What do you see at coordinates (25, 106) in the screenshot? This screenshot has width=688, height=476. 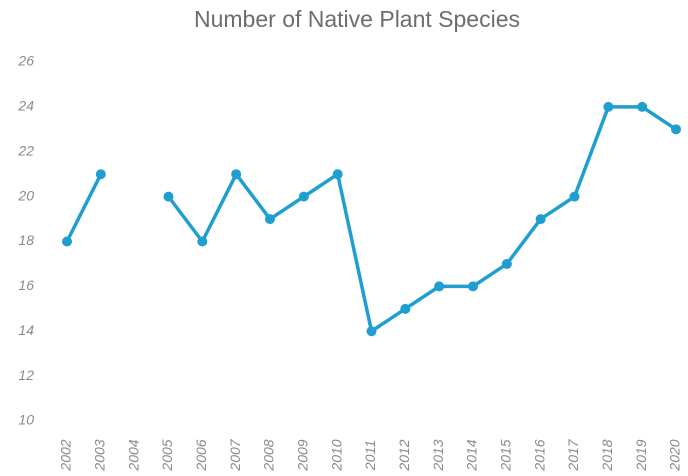 I see `y-tick-label: 24` at bounding box center [25, 106].